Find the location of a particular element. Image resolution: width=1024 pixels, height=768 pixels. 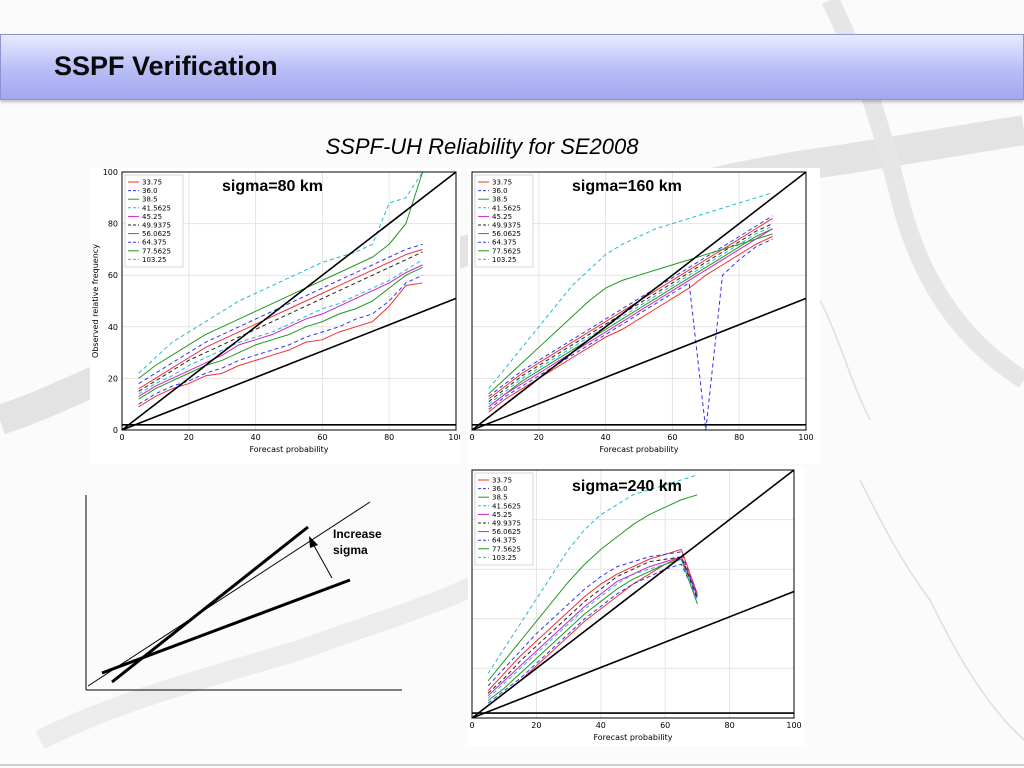

y-tick-label: 40 is located at coordinates (113, 327).